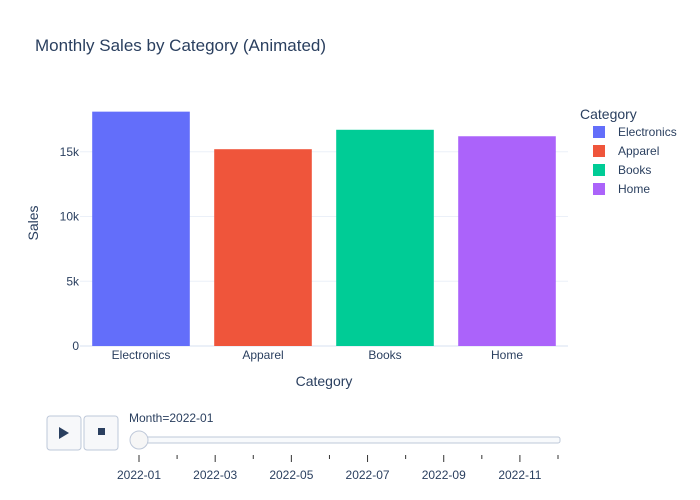  What do you see at coordinates (262, 355) in the screenshot?
I see `x-tick-label: Apparel` at bounding box center [262, 355].